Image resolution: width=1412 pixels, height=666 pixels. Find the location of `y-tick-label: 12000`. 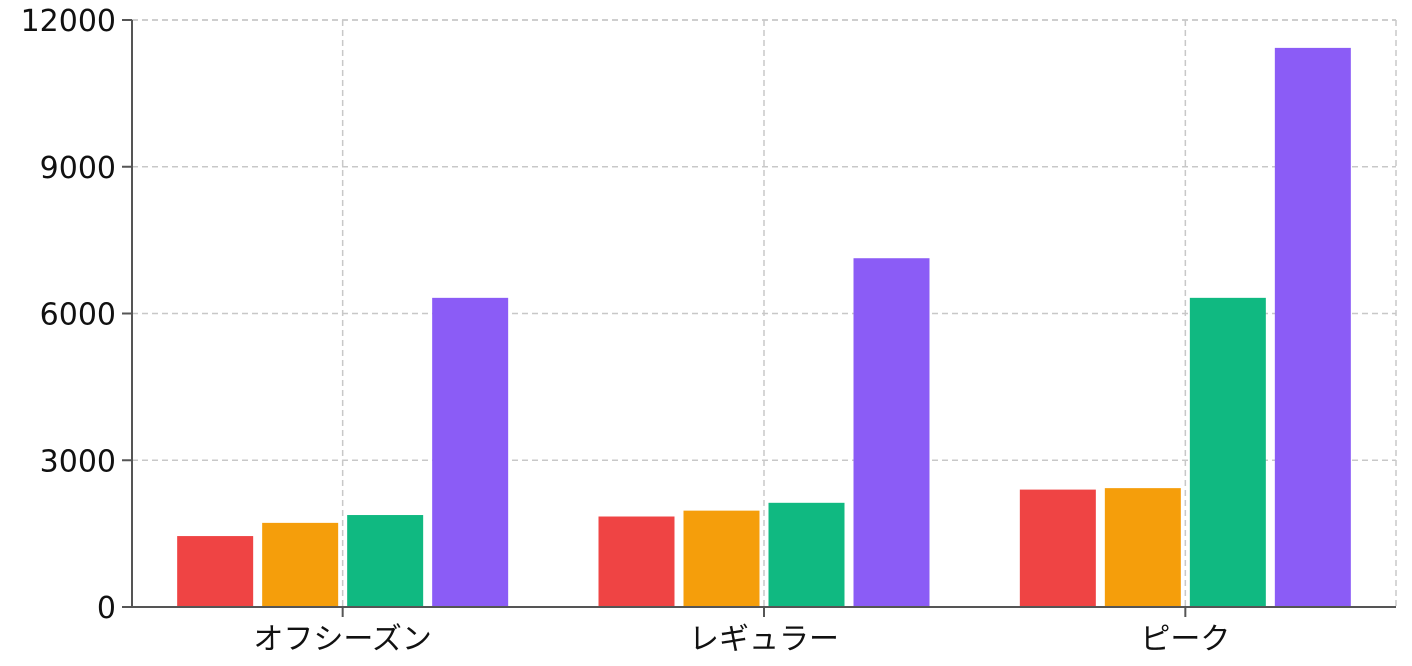

y-tick-label: 12000 is located at coordinates (68, 21).